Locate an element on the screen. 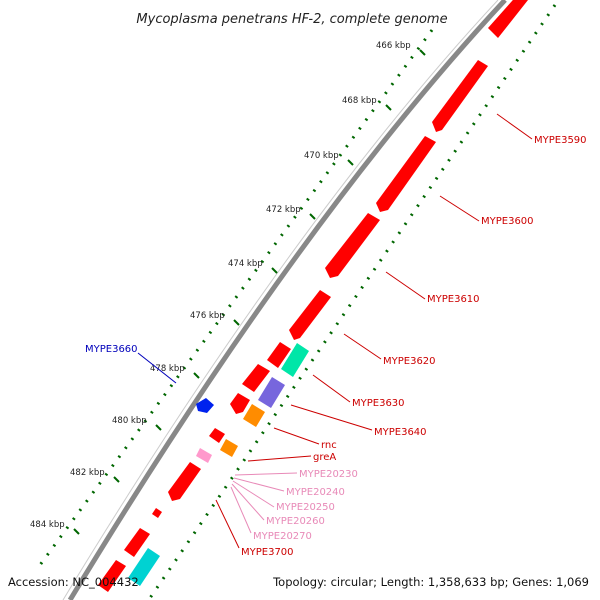 The width and height of the screenshot is (600, 600). tick-mark: 478 kbp is located at coordinates (175, 371).